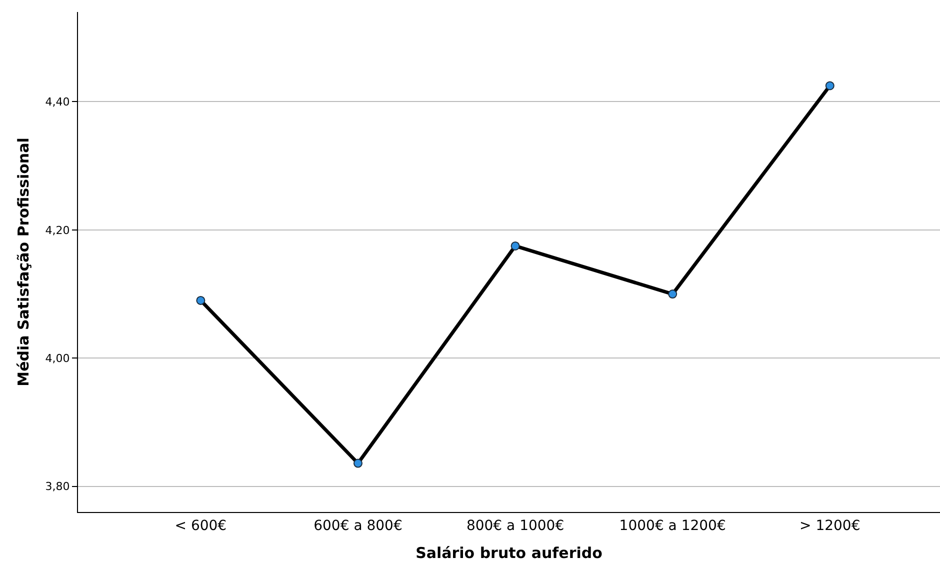 This screenshot has height=573, width=940. What do you see at coordinates (672, 526) in the screenshot?
I see `x-tick-label: 1000€ a 1200€` at bounding box center [672, 526].